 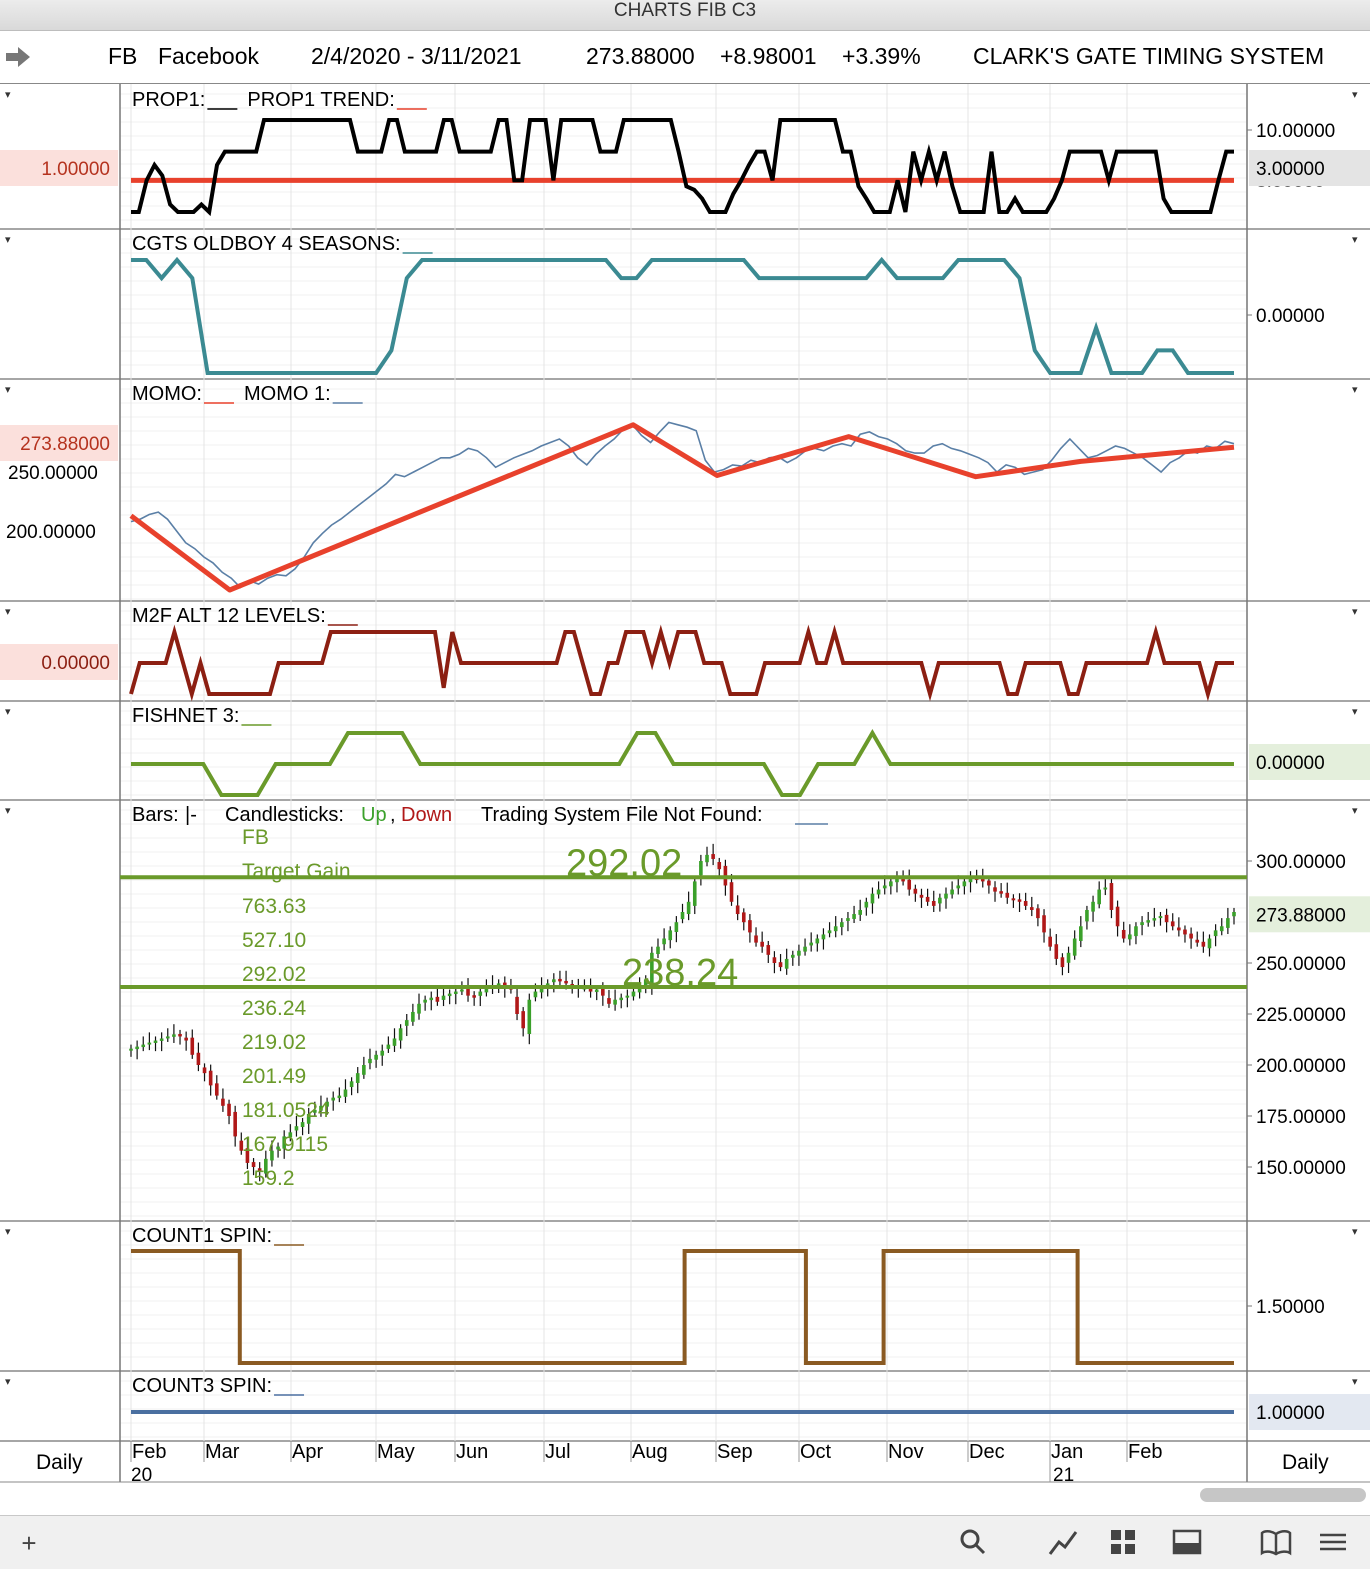 What do you see at coordinates (18, 57) in the screenshot?
I see `arrow-right-icon` at bounding box center [18, 57].